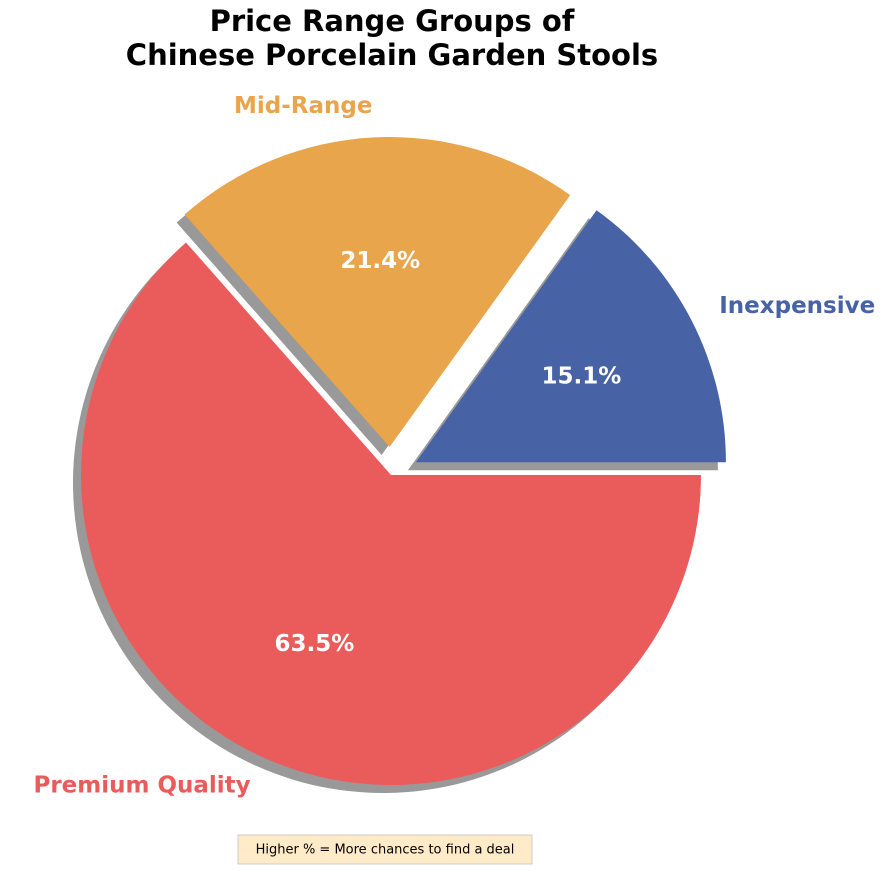  What do you see at coordinates (380, 261) in the screenshot?
I see `value-label: 21.4%` at bounding box center [380, 261].